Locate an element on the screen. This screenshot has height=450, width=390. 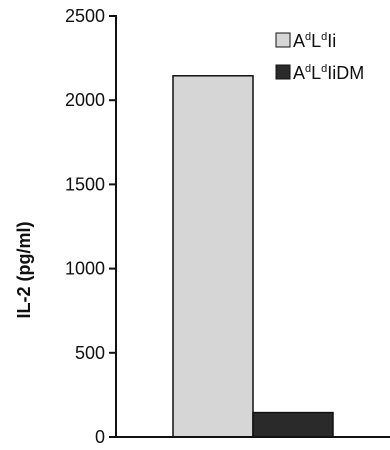
legend: AdLdIi AdLdIiDM is located at coordinates (319, 57).